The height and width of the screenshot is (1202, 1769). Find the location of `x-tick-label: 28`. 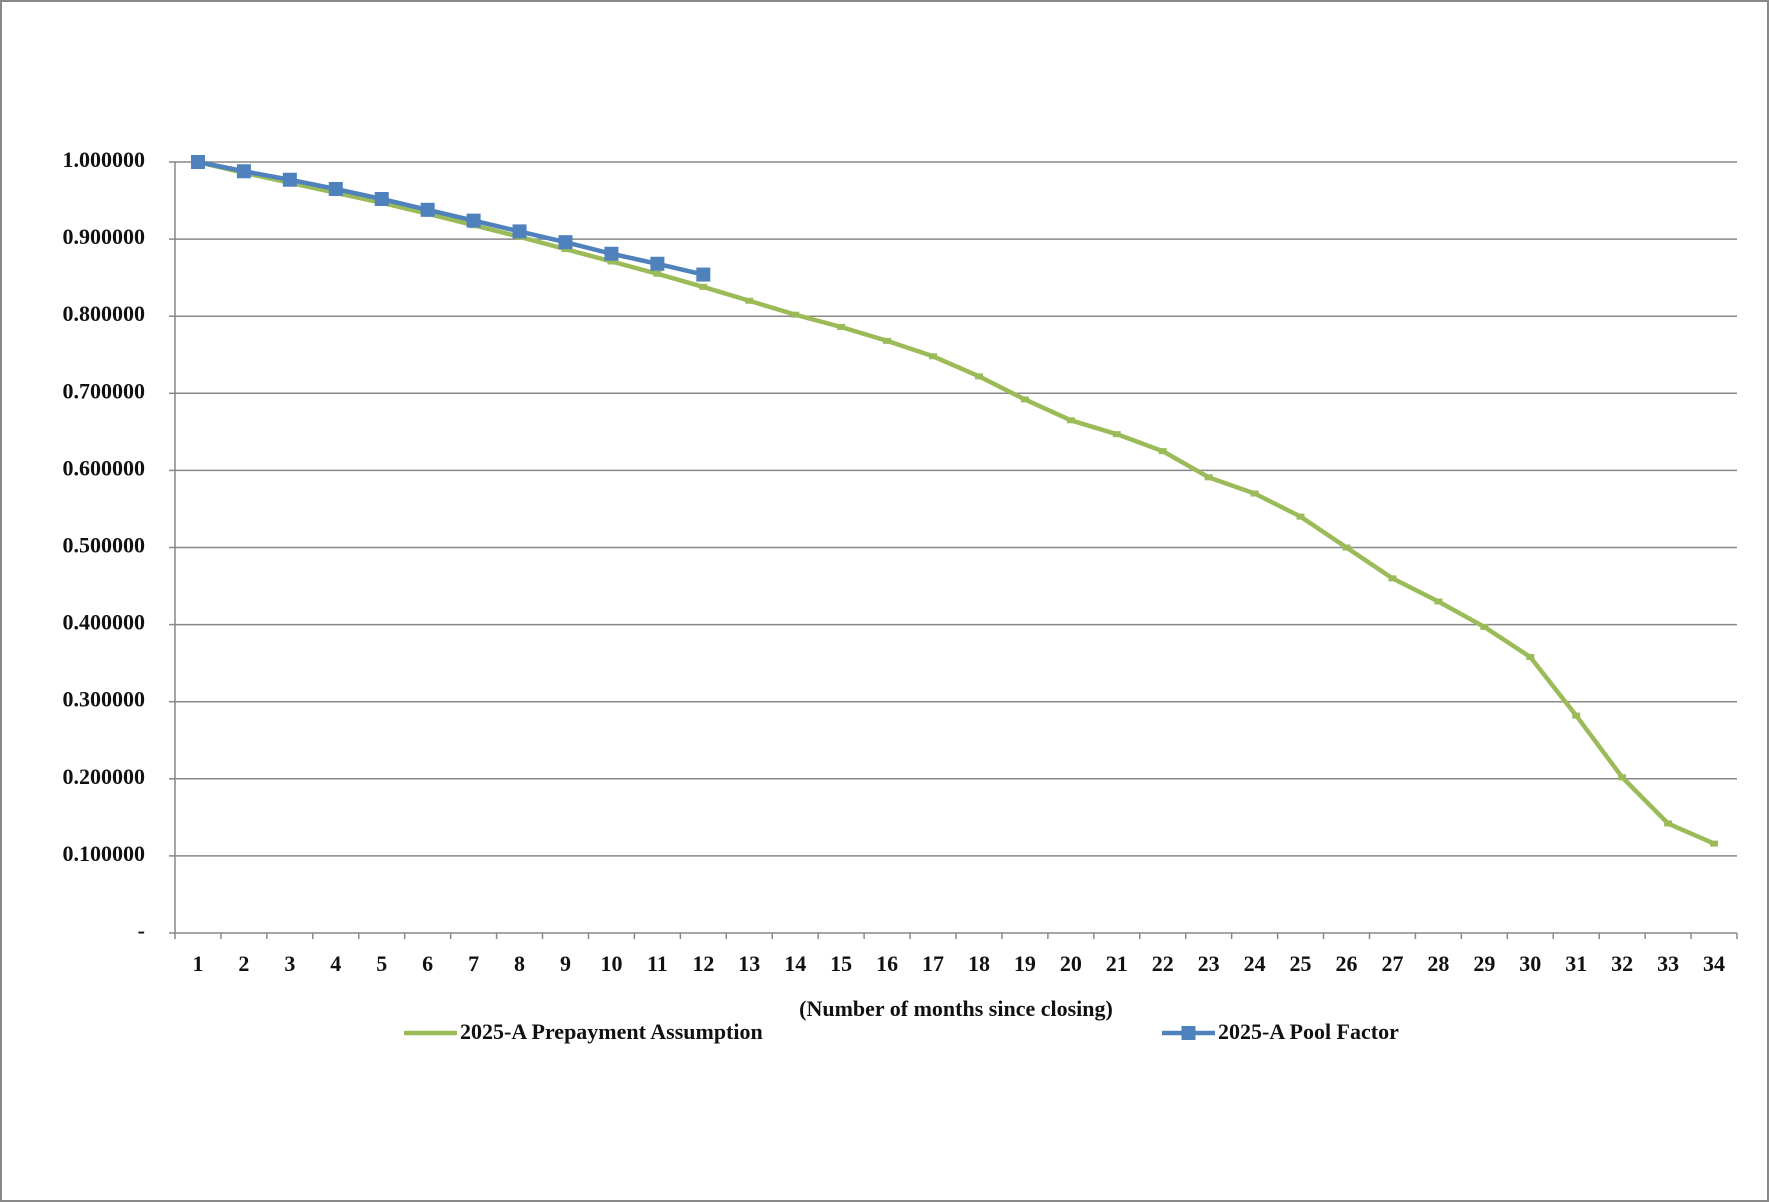

x-tick-label: 28 is located at coordinates (1438, 963).